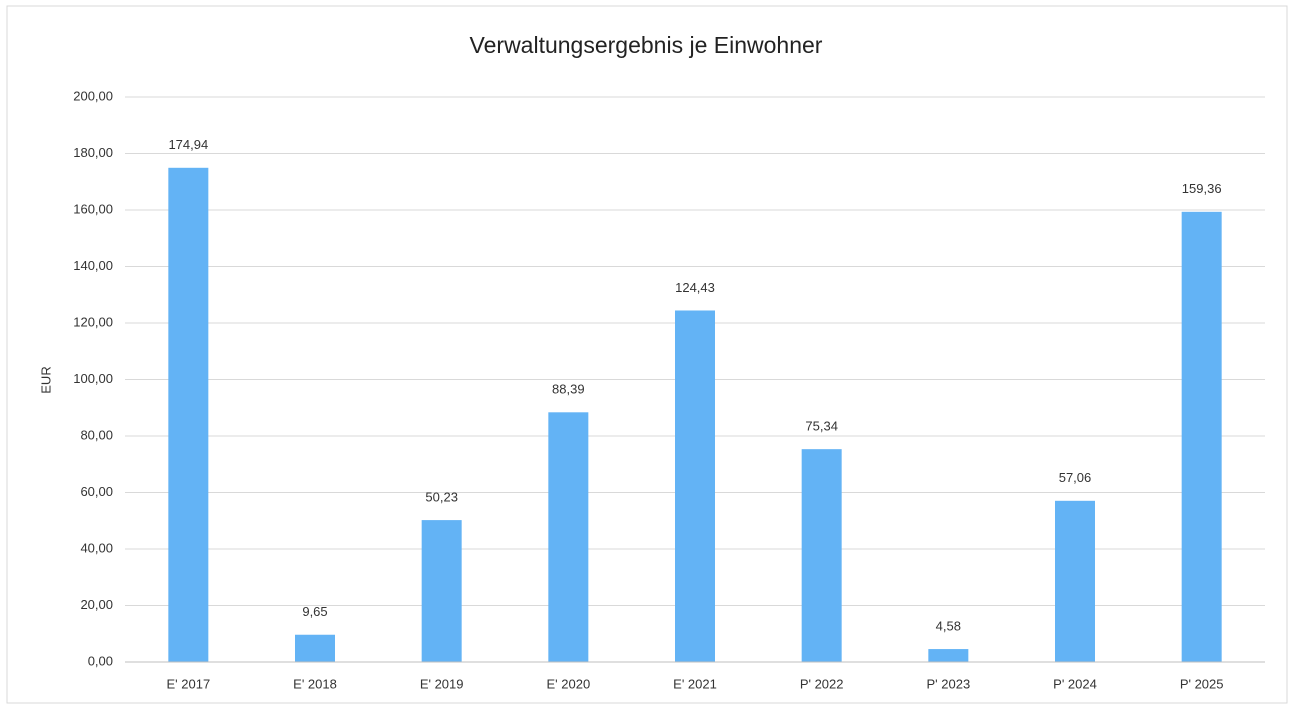 The width and height of the screenshot is (1292, 704). I want to click on x-tick-label: E' 2017, so click(188, 683).